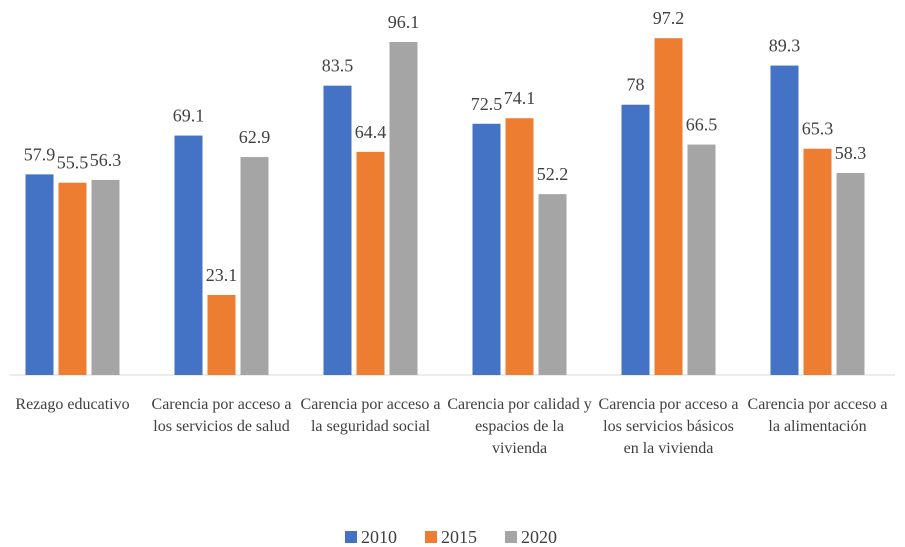  What do you see at coordinates (338, 66) in the screenshot?
I see `data-label: 83.5` at bounding box center [338, 66].